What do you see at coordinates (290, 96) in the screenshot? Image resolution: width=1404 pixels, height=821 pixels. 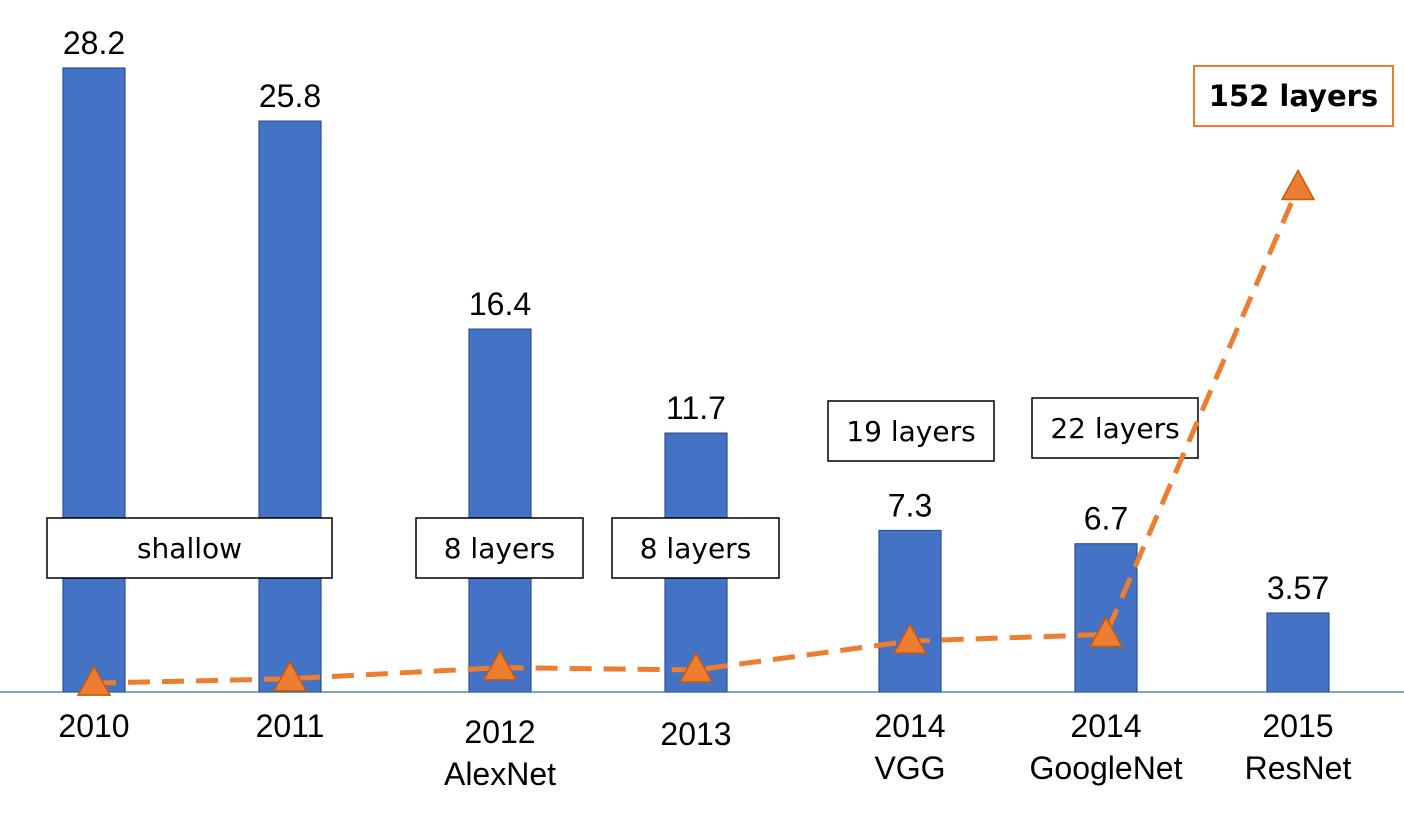 I see `bar-value-label-1: 25.8` at bounding box center [290, 96].